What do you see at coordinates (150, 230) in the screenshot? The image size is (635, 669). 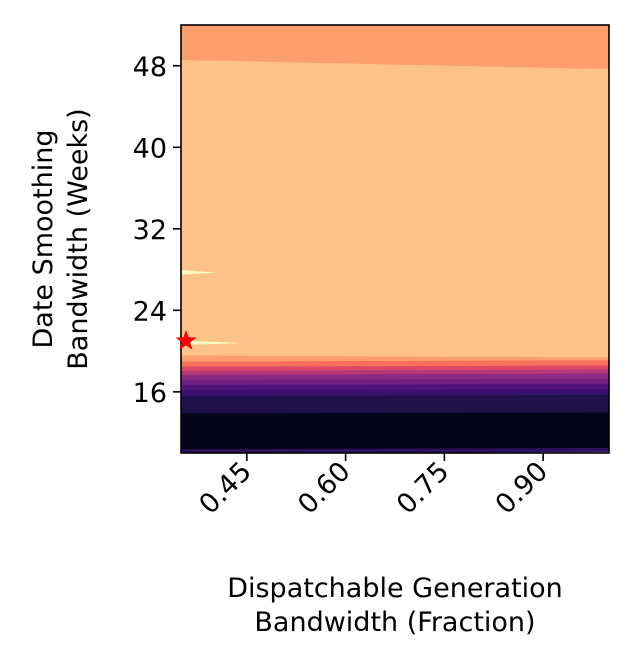 I see `y-tick-label: 32` at bounding box center [150, 230].